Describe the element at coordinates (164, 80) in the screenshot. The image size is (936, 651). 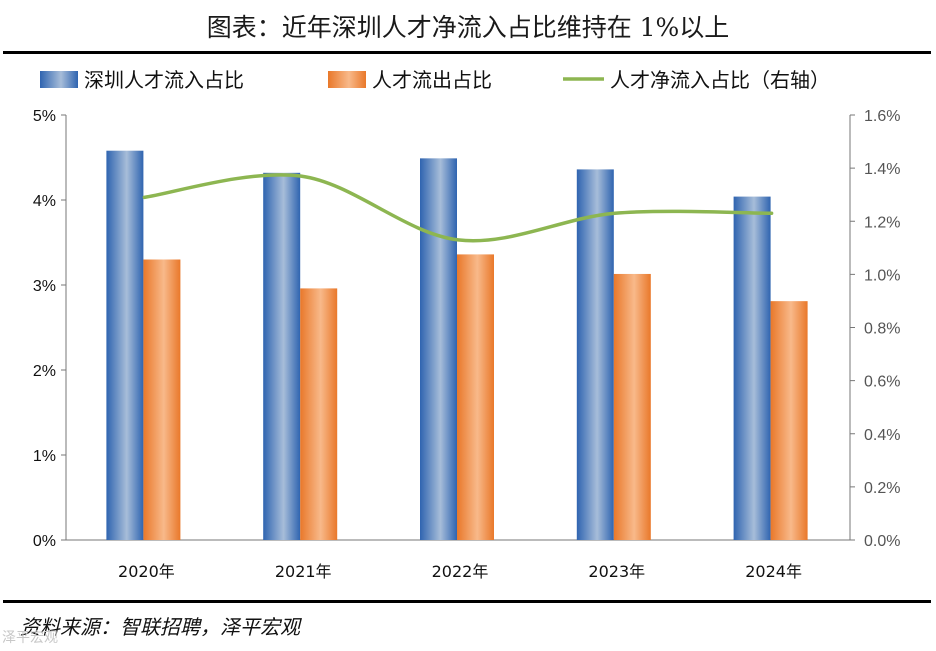
I see `legend-label-inflow: 深圳人才流入占比` at that location.